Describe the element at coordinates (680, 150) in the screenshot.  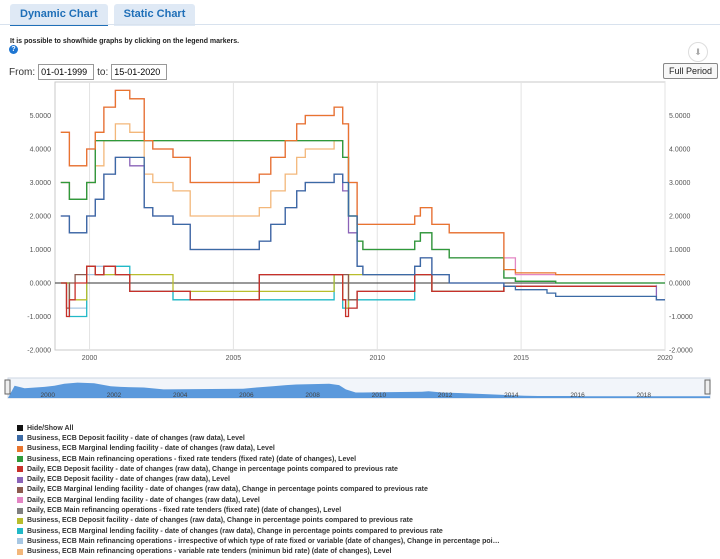
I see `y-tick-label-right: 4.0000` at that location.